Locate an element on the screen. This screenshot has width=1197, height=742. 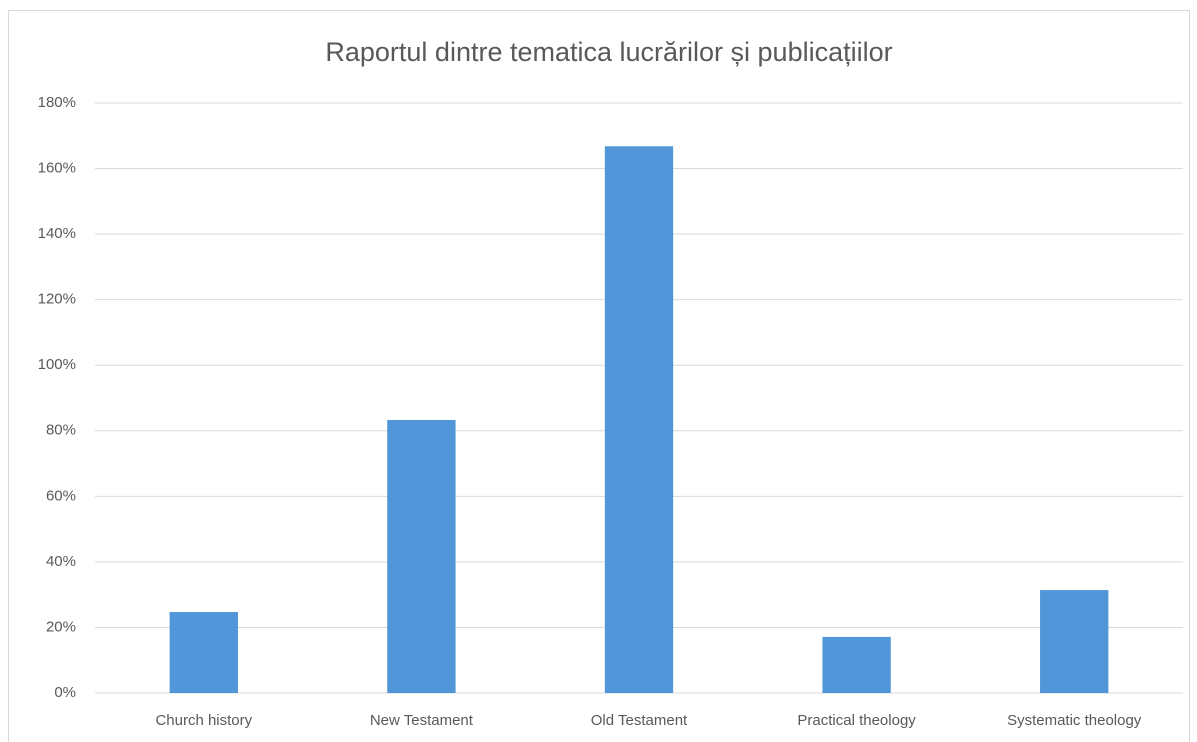
y-tick-label: 60% is located at coordinates (61, 495).